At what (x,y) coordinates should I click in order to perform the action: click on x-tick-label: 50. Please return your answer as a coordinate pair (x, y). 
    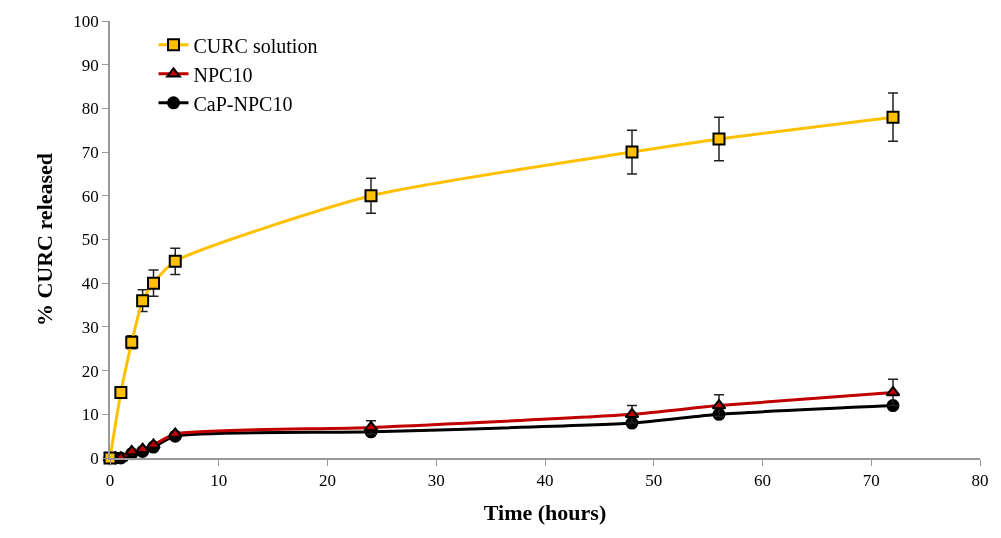
    Looking at the image, I should click on (654, 481).